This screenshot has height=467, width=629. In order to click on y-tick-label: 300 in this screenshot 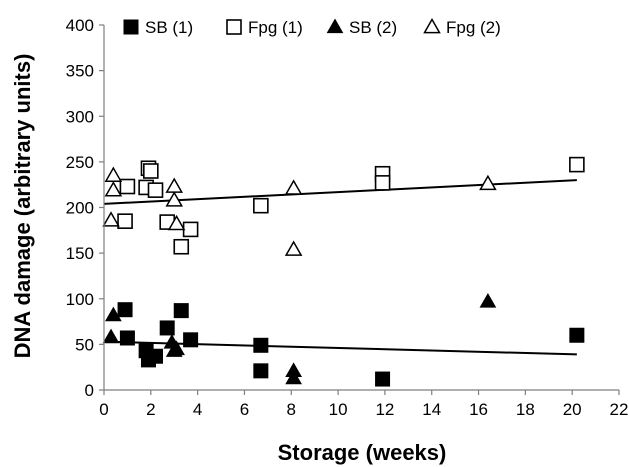, I will do `click(80, 116)`.